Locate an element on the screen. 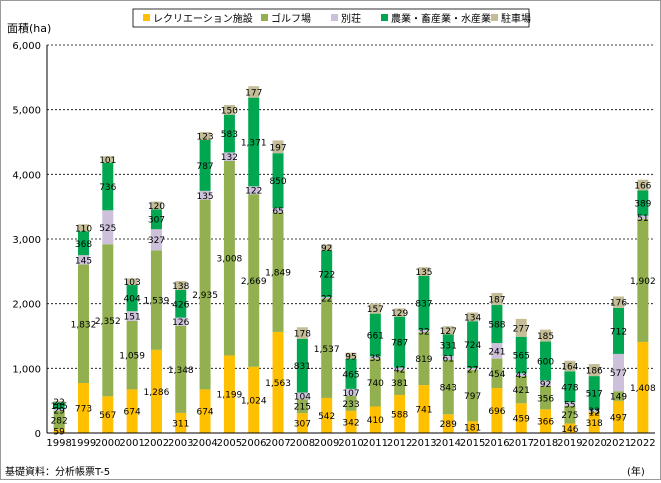 This screenshot has width=661, height=483. data-label: 176 is located at coordinates (618, 304).